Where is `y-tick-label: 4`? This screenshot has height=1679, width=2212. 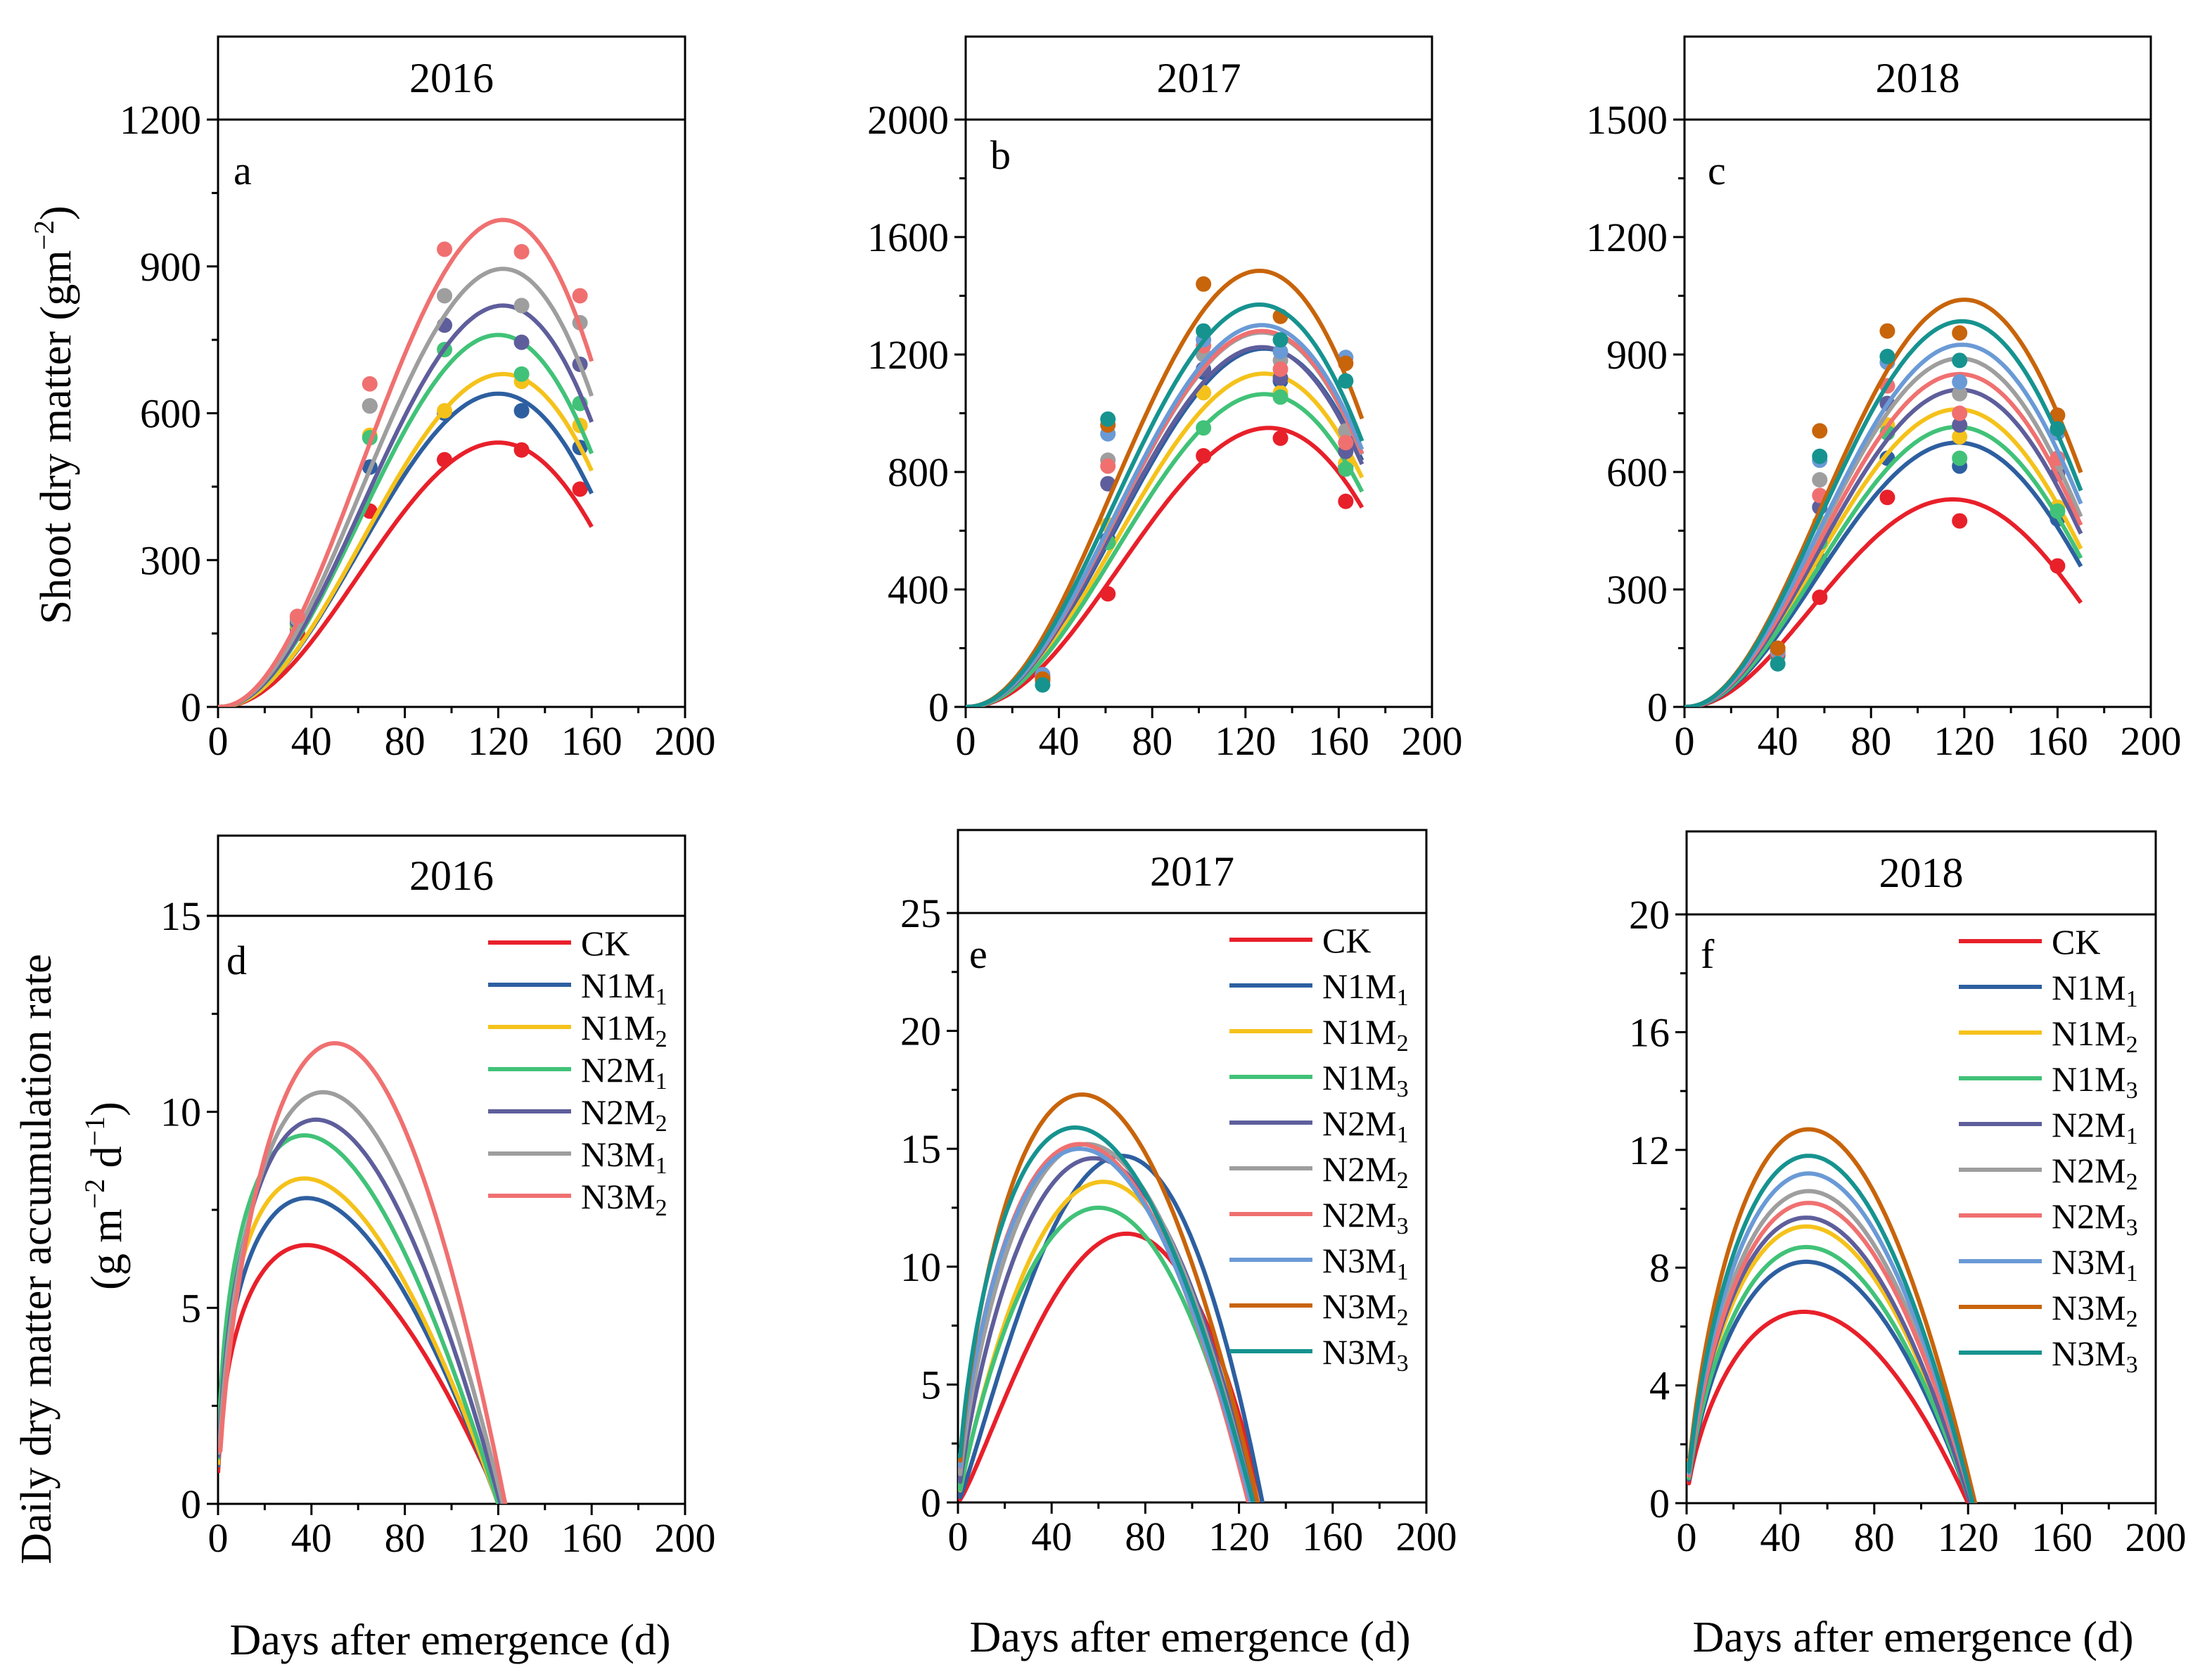
y-tick-label: 4 is located at coordinates (1659, 1386).